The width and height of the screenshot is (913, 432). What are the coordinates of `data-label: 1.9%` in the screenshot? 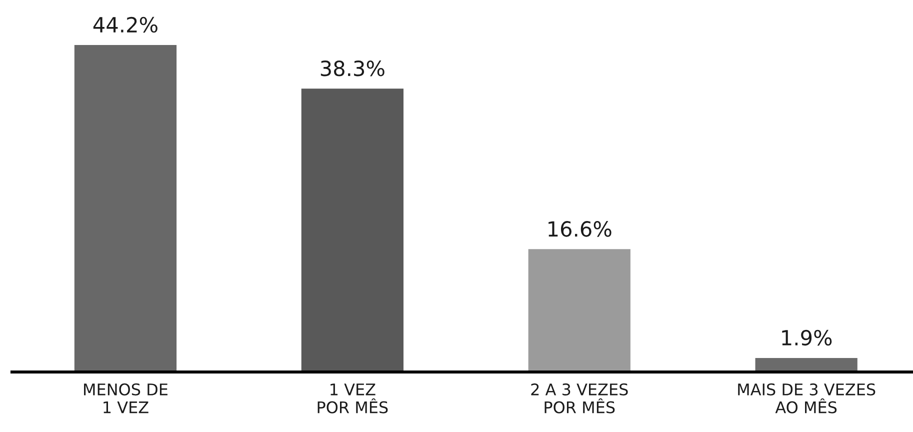 It's located at (807, 338).